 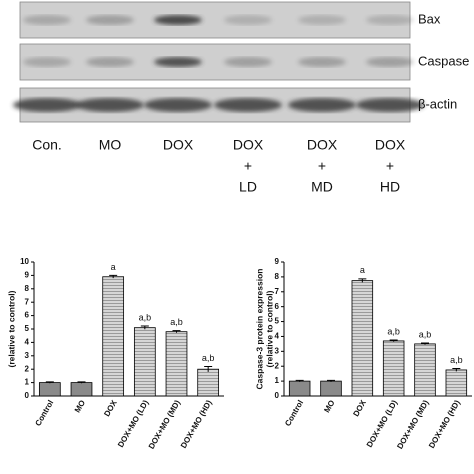 I want to click on lane-label: LD, so click(x=248, y=187).